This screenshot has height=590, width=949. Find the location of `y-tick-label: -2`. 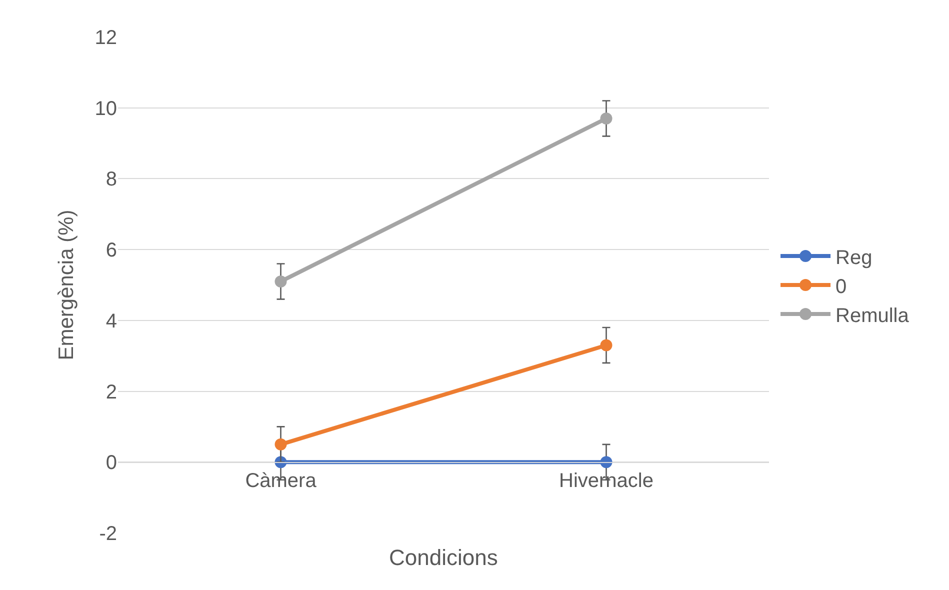

y-tick-label: -2 is located at coordinates (108, 534).